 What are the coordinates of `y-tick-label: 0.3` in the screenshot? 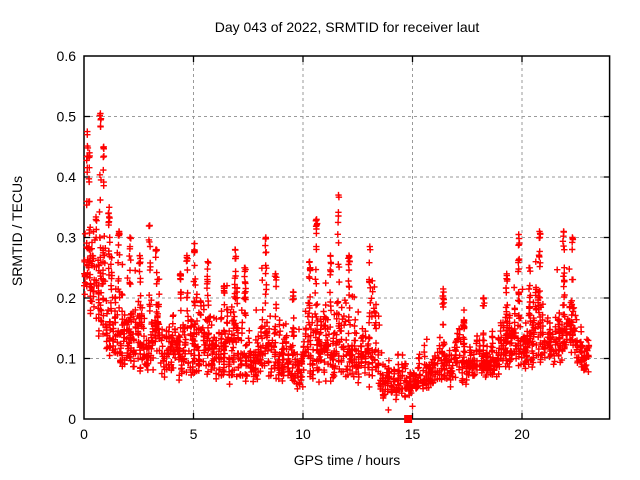 It's located at (67, 238).